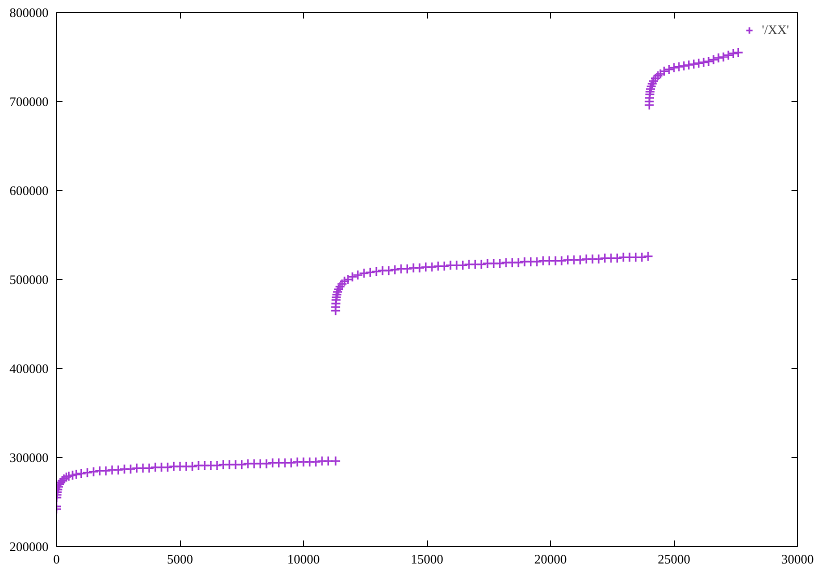  I want to click on x-tick-label: 25000, so click(674, 559).